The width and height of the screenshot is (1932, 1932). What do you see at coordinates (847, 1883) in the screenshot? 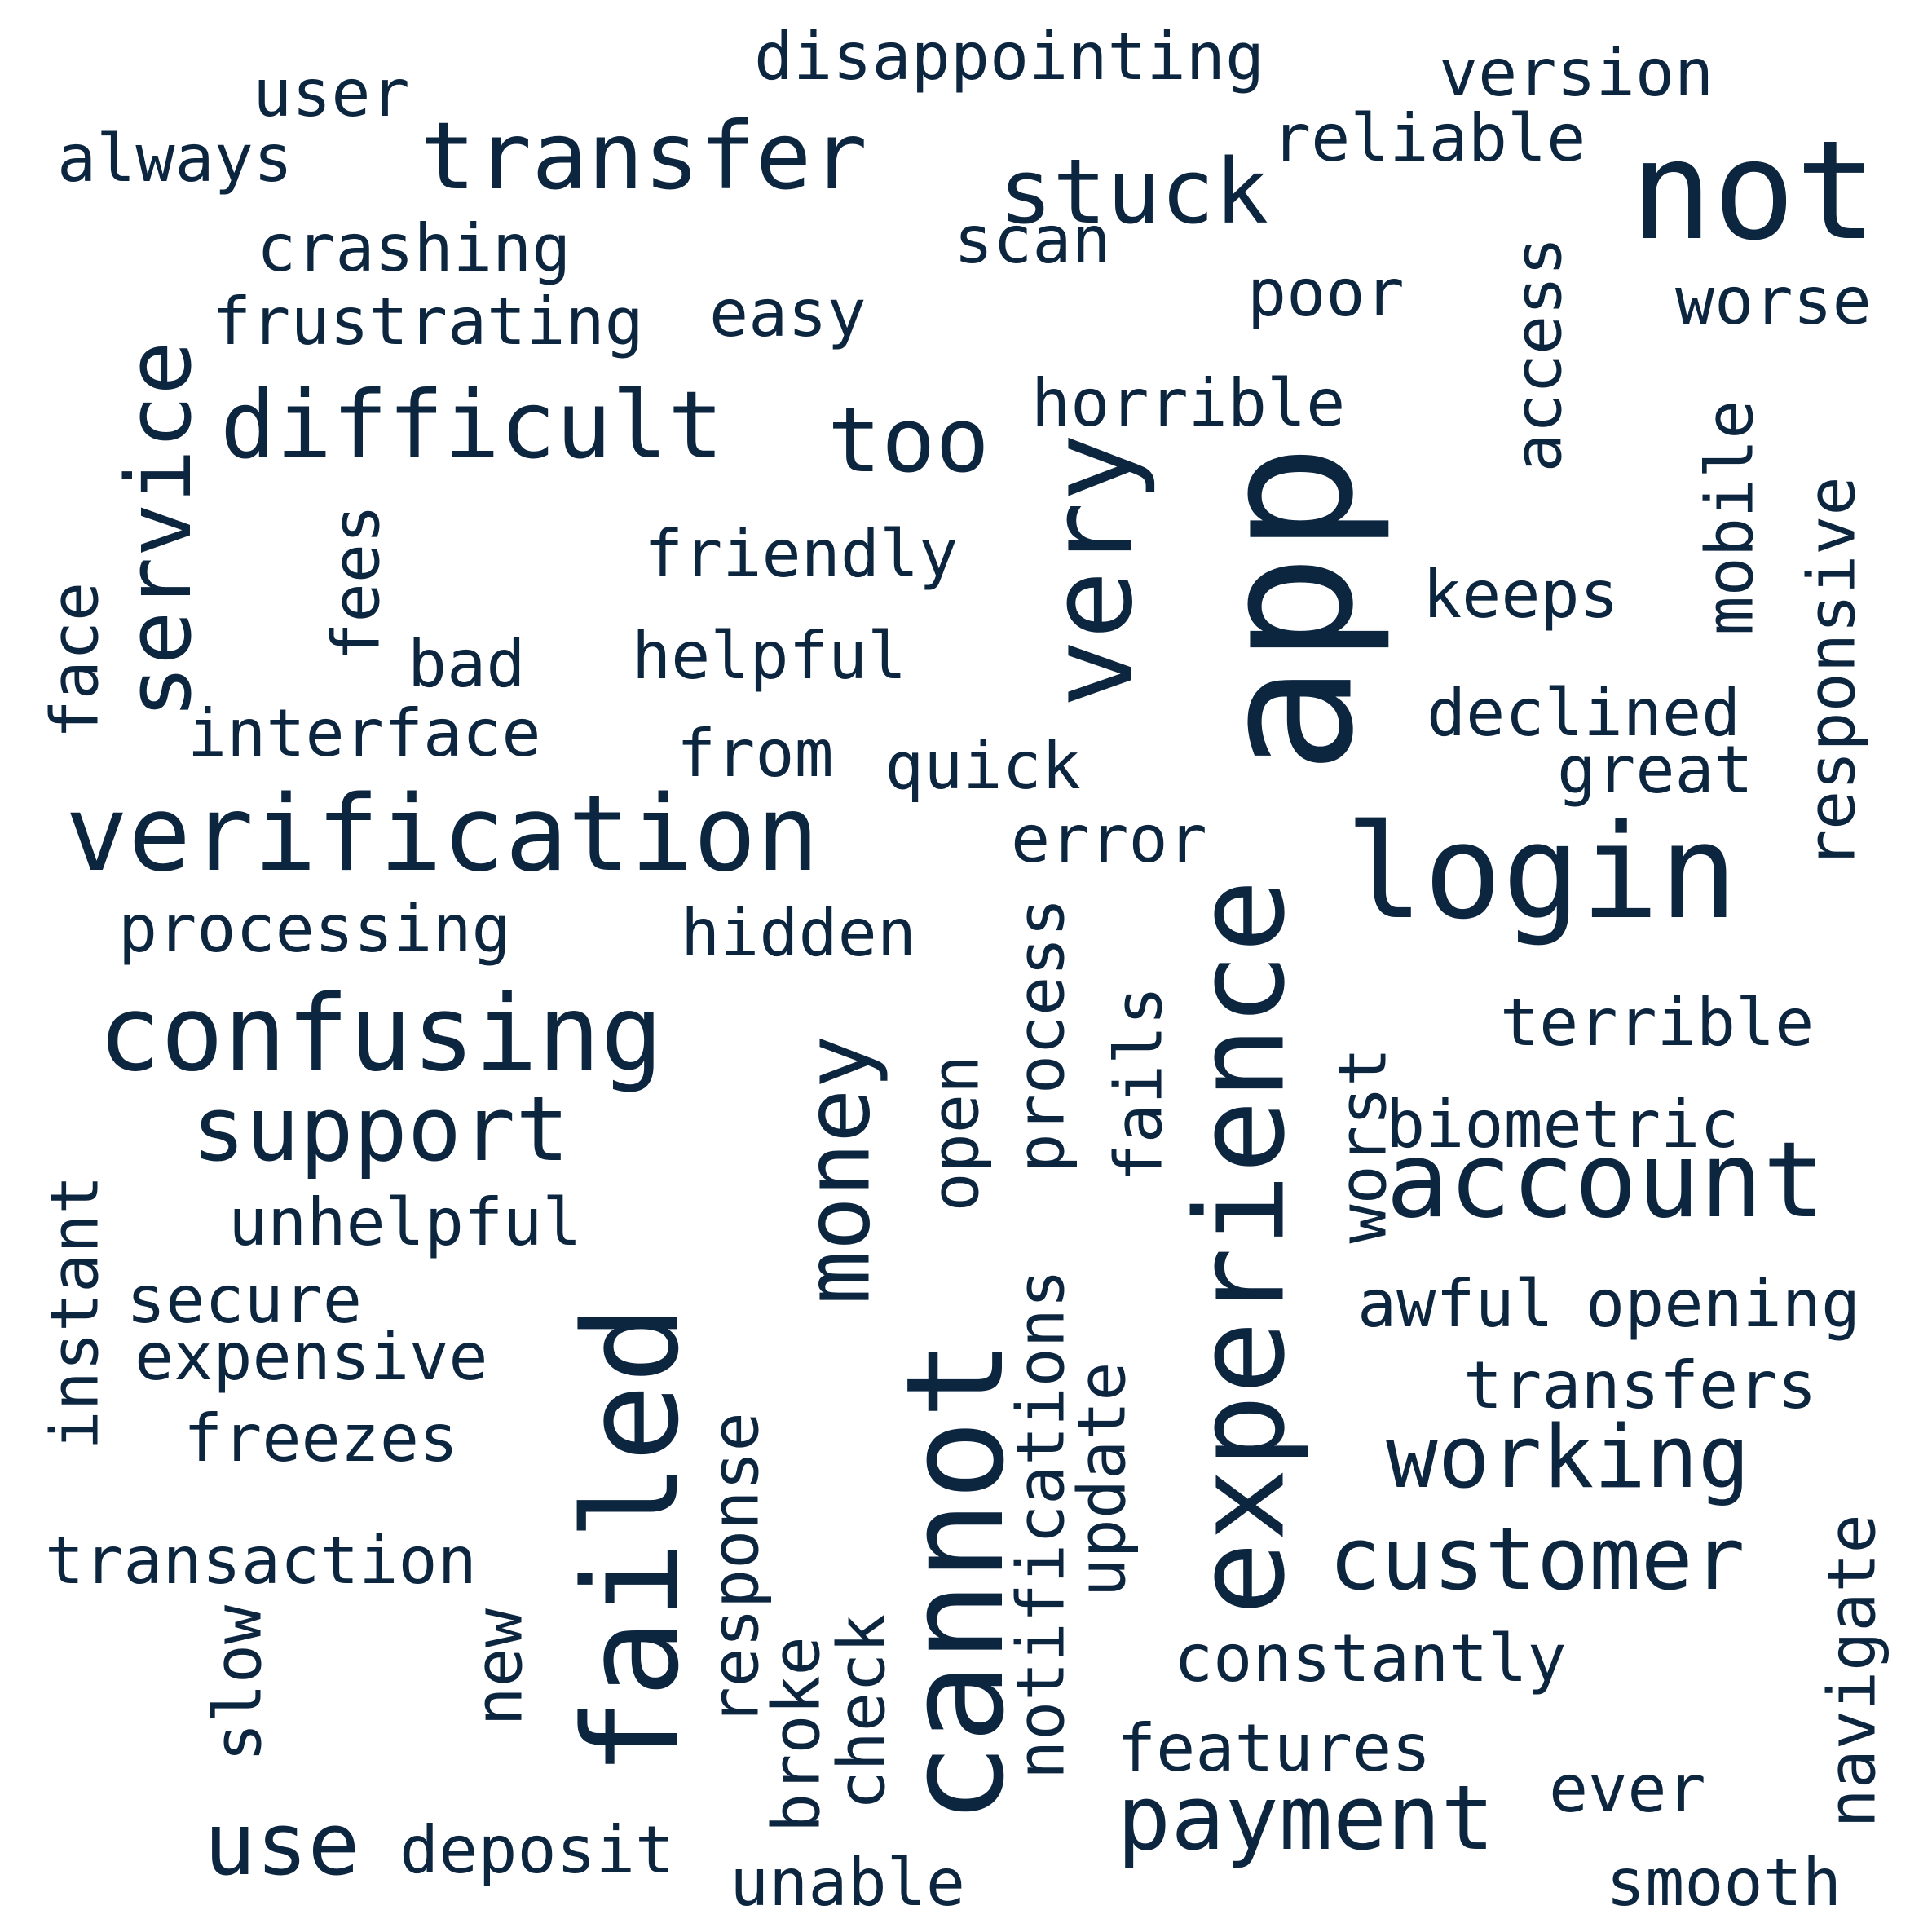
I see `word-unable: unable` at bounding box center [847, 1883].